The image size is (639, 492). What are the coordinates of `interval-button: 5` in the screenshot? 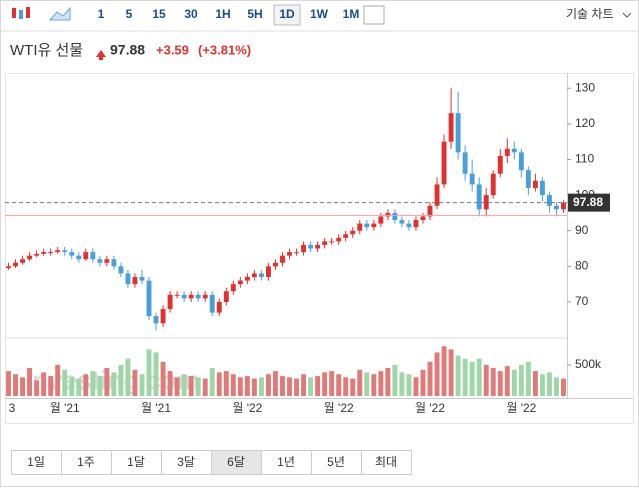 It's located at (129, 14).